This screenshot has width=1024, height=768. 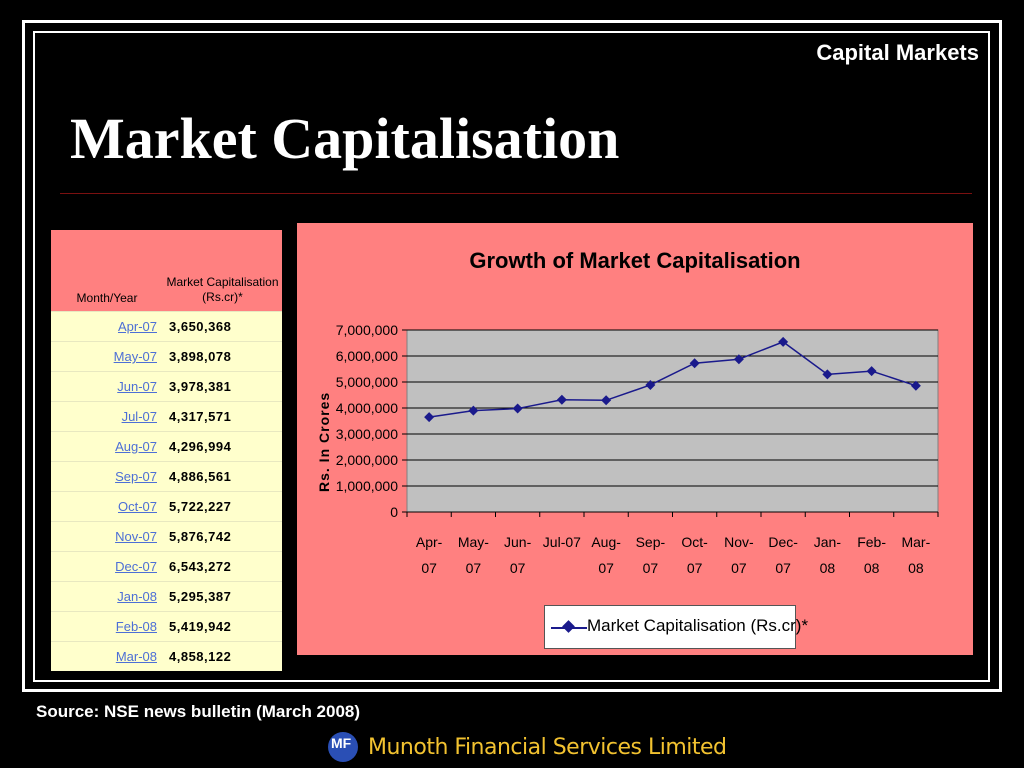 I want to click on x-tick-label: Jun-07, so click(x=518, y=555).